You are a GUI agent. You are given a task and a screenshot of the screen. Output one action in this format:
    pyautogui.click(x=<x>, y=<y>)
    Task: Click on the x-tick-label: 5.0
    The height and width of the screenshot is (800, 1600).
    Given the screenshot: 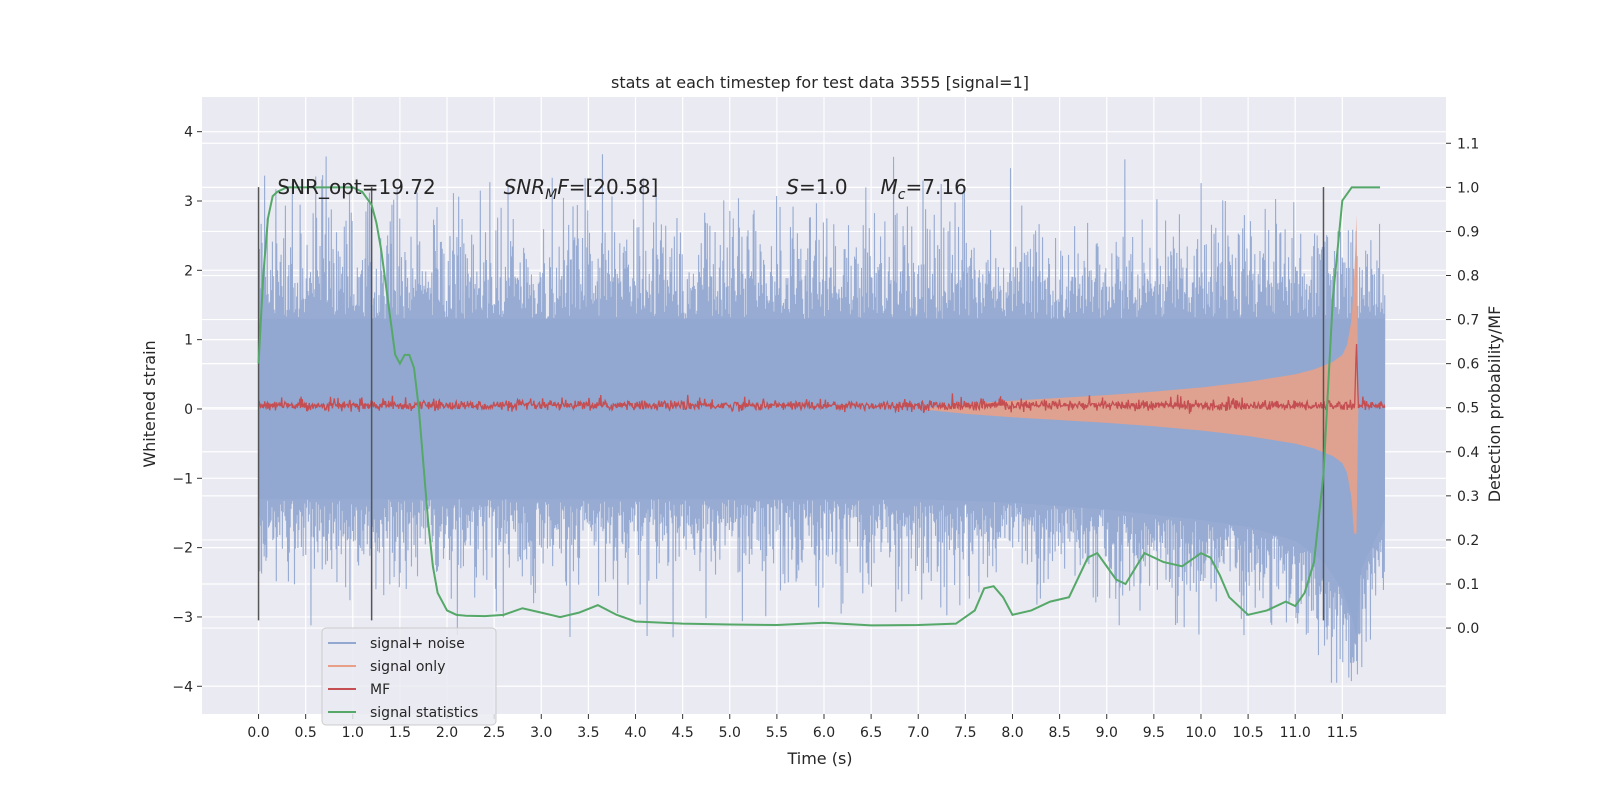 What is the action you would take?
    pyautogui.click(x=730, y=733)
    